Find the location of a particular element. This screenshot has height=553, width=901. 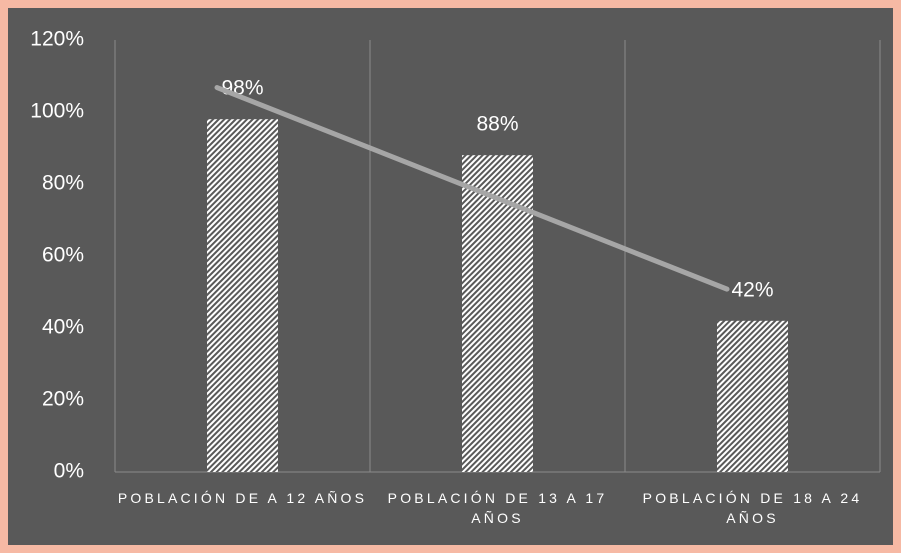

data-label: 42% is located at coordinates (752, 289).